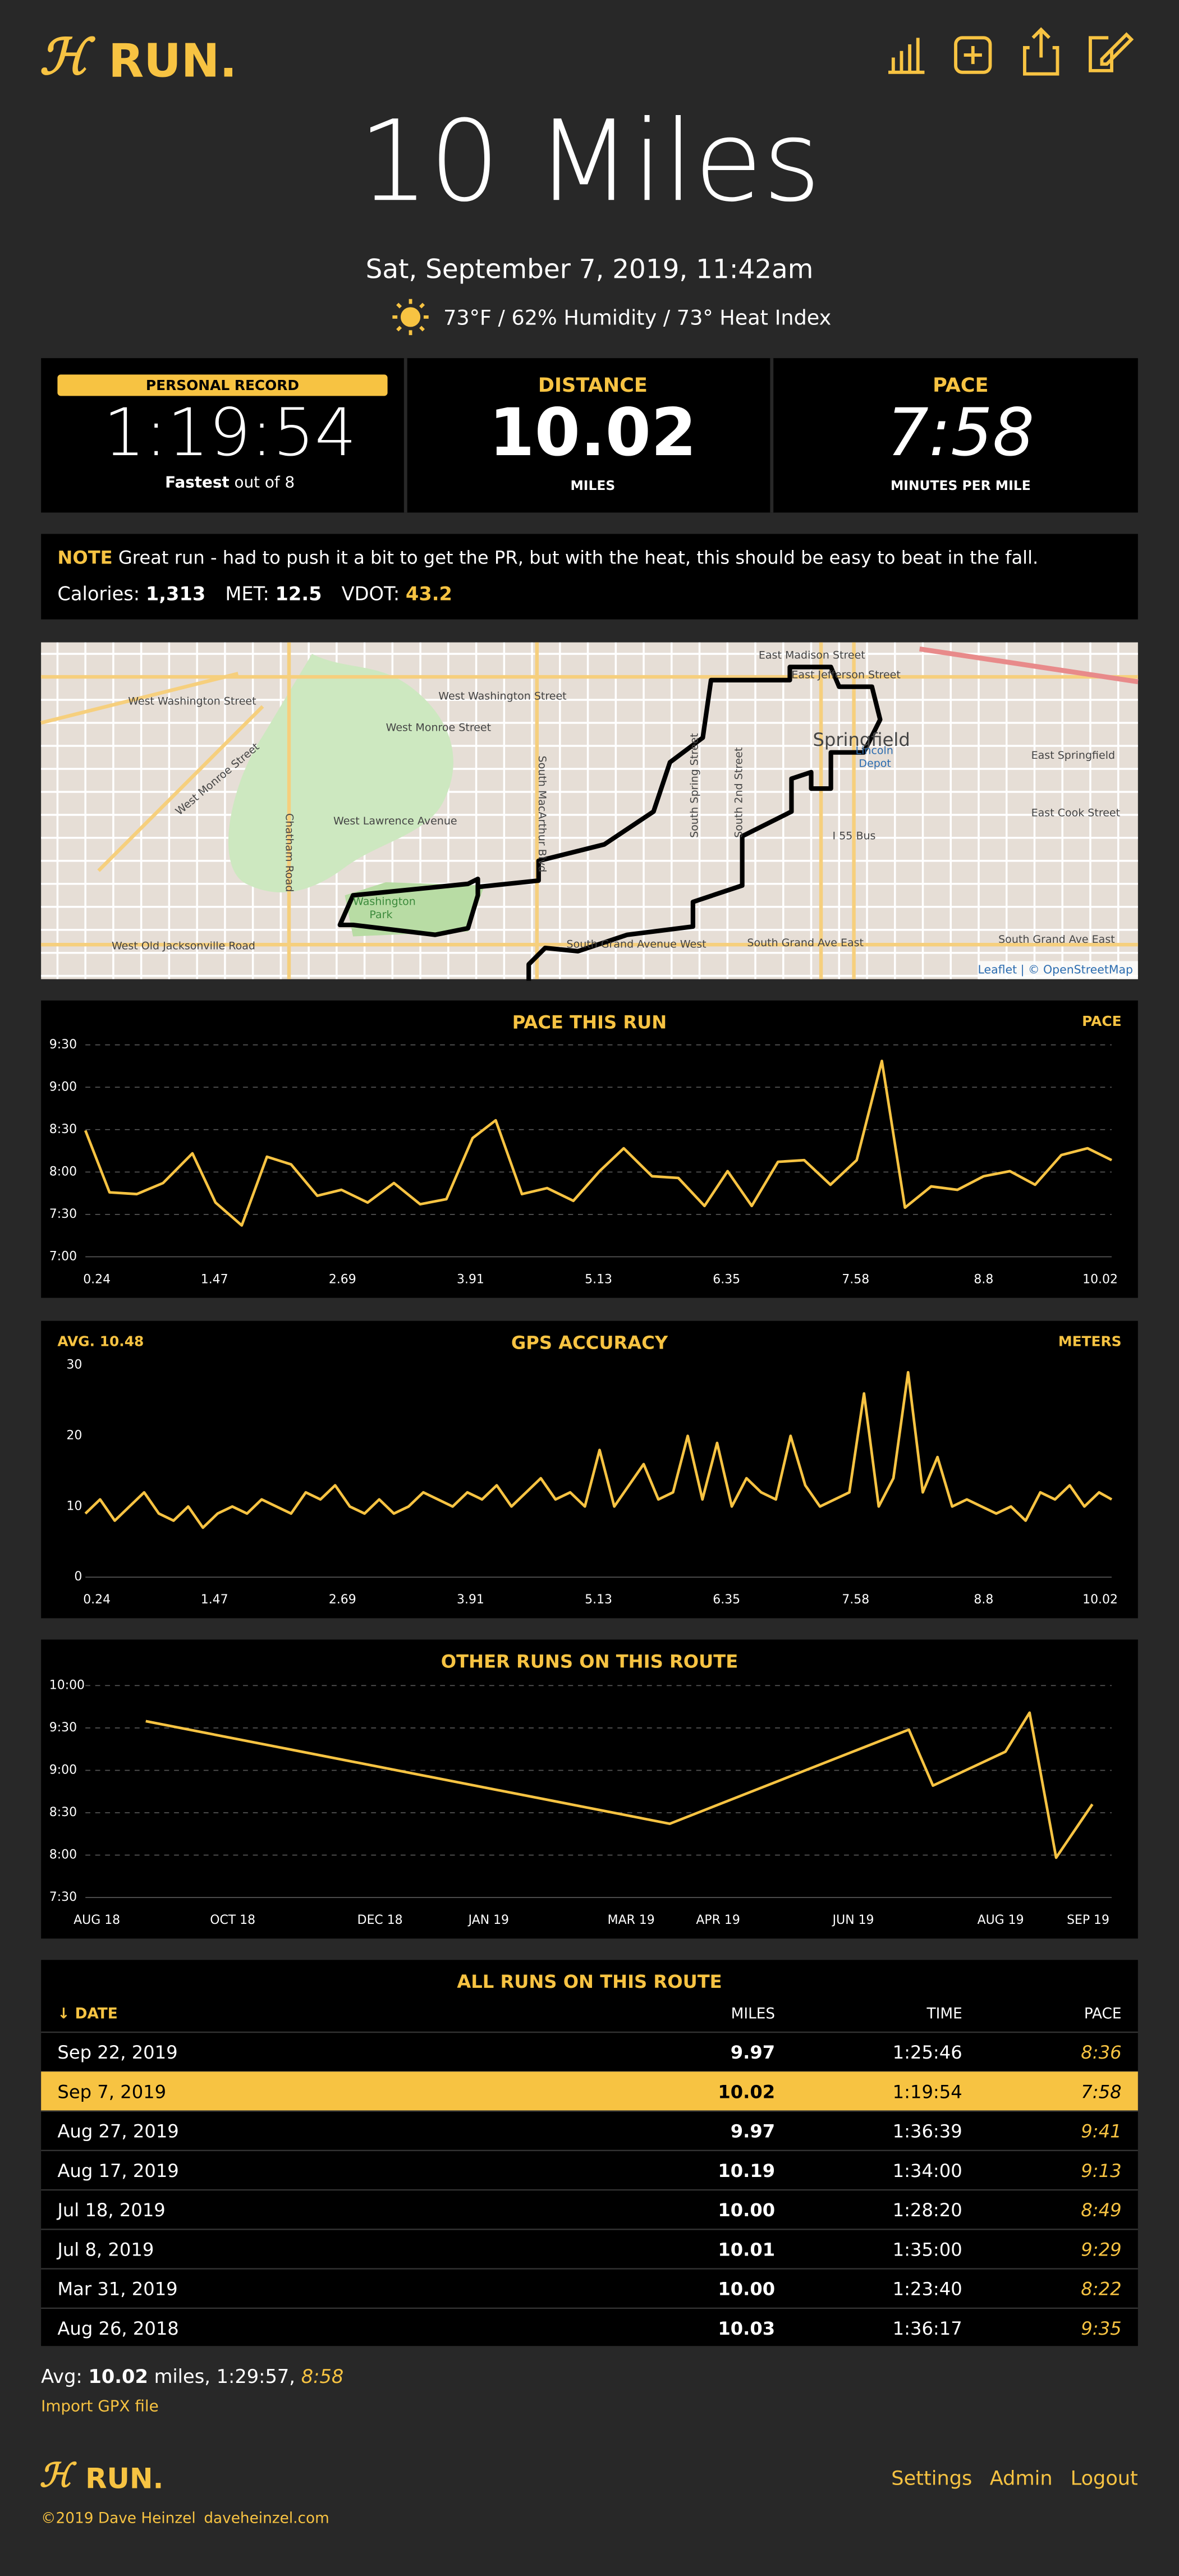  I want to click on x-tick-label: SEP 19, so click(1088, 1920).